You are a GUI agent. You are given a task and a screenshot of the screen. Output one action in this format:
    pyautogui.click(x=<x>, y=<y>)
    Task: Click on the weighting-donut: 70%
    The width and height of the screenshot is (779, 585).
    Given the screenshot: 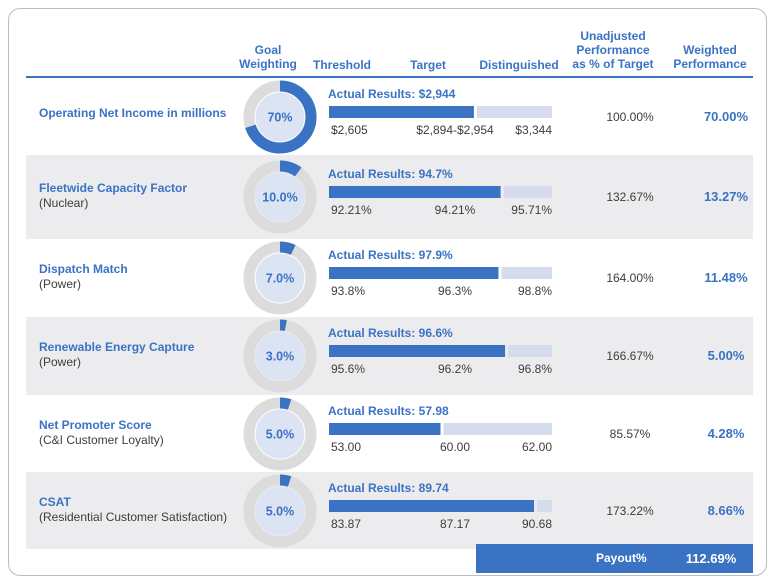 What is the action you would take?
    pyautogui.click(x=280, y=117)
    